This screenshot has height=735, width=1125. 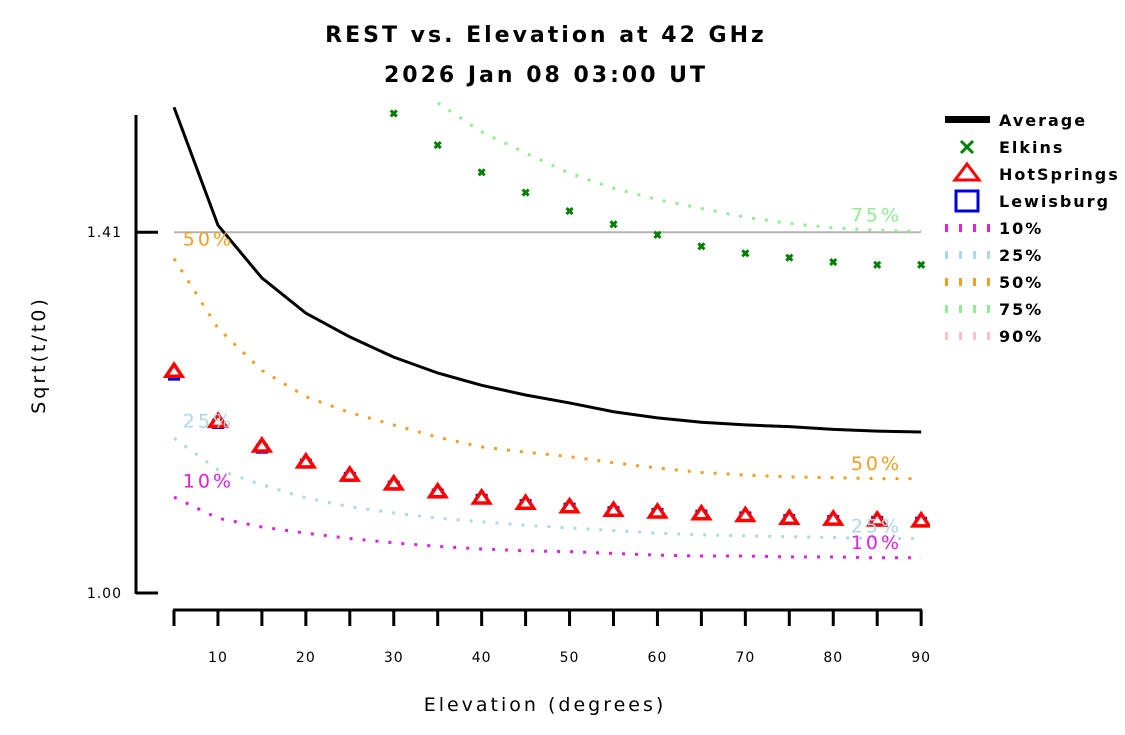 I want to click on triangle-marker-icon, so click(x=967, y=171).